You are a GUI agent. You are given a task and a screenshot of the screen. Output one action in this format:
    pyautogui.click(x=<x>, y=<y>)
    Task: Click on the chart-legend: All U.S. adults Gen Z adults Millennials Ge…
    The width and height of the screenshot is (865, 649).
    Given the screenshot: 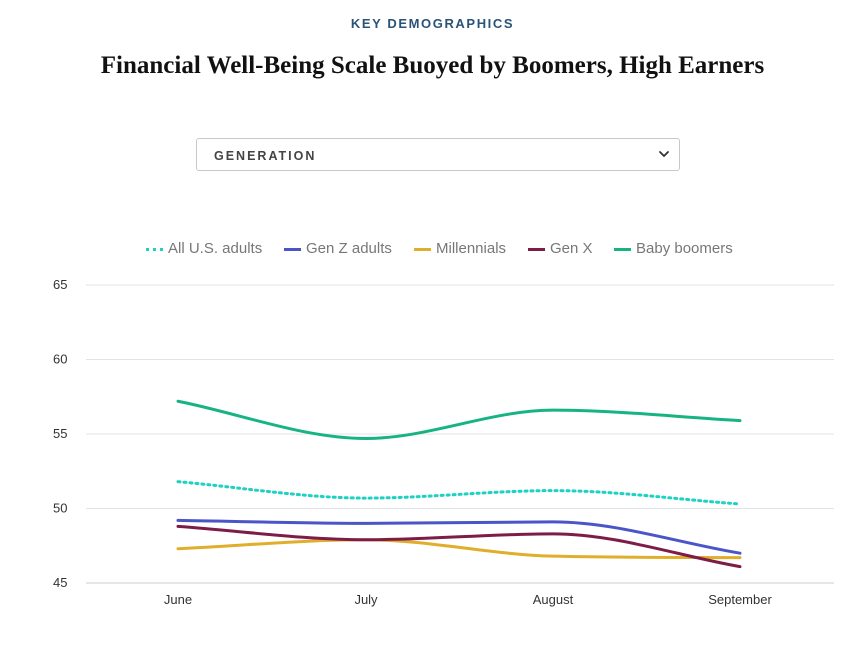 What is the action you would take?
    pyautogui.click(x=432, y=249)
    